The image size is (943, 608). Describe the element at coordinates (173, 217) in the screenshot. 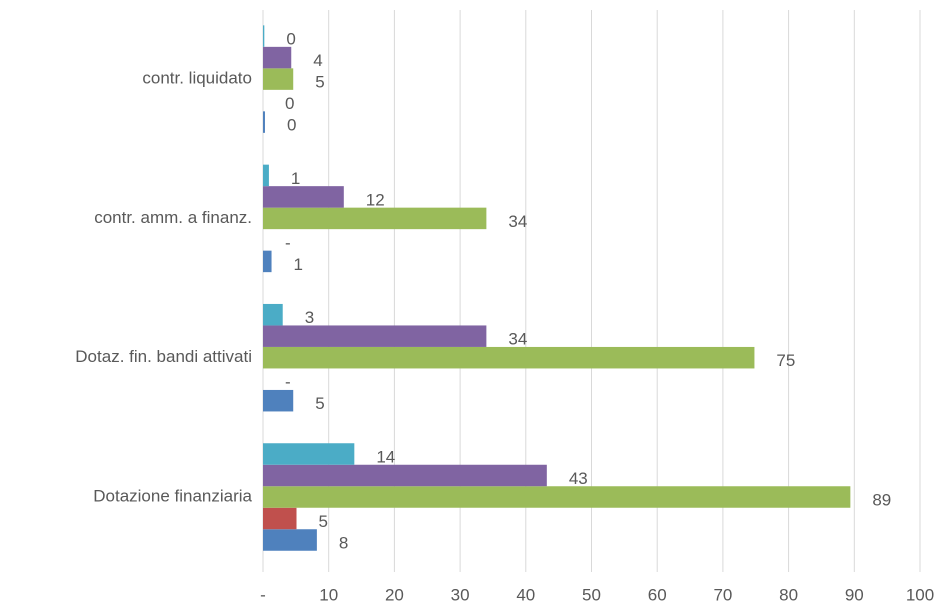

I see `y-tick-label: contr. amm. a finanz.` at that location.